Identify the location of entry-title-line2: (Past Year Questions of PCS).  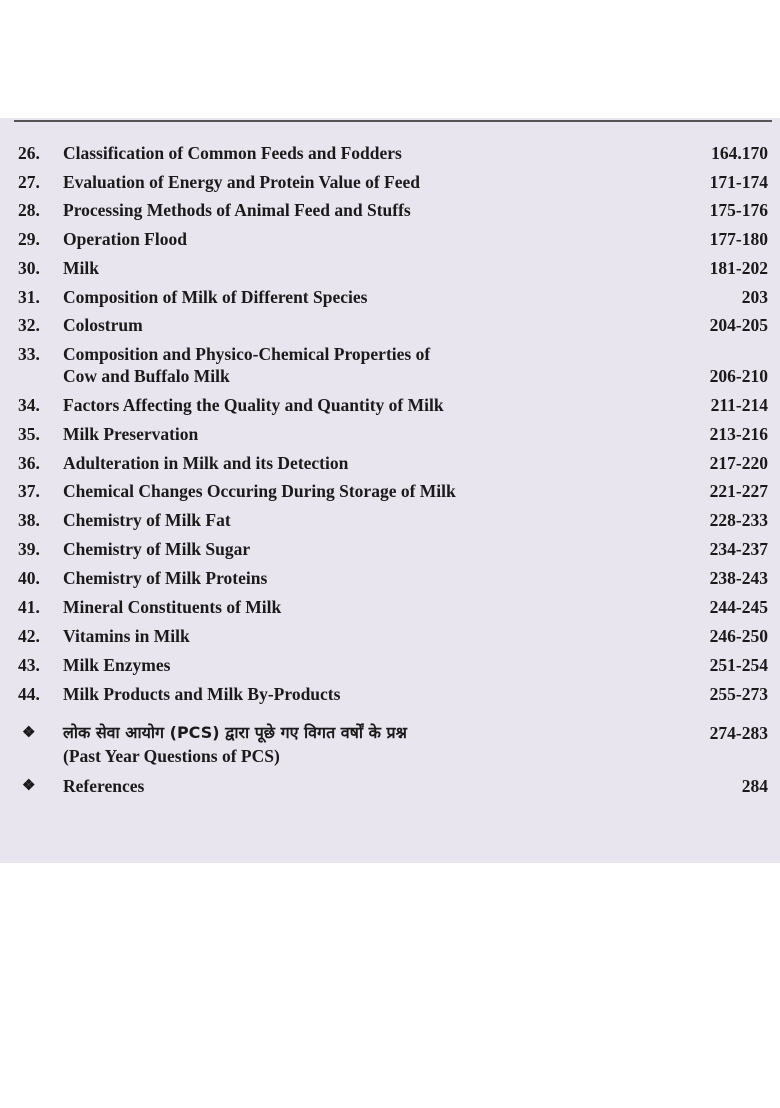
(171, 756).